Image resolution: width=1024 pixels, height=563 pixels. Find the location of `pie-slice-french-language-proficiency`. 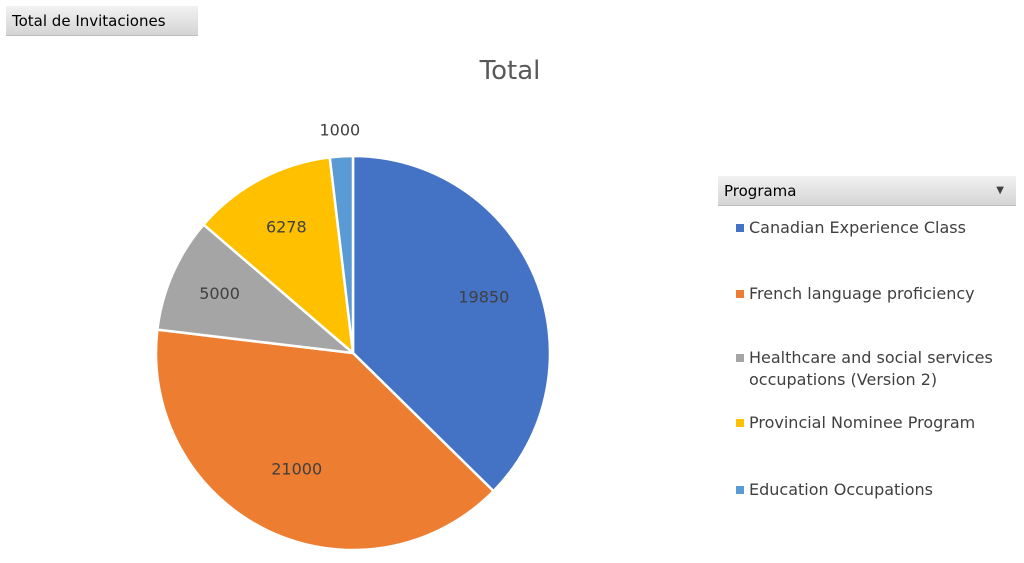

pie-slice-french-language-proficiency is located at coordinates (324, 440).